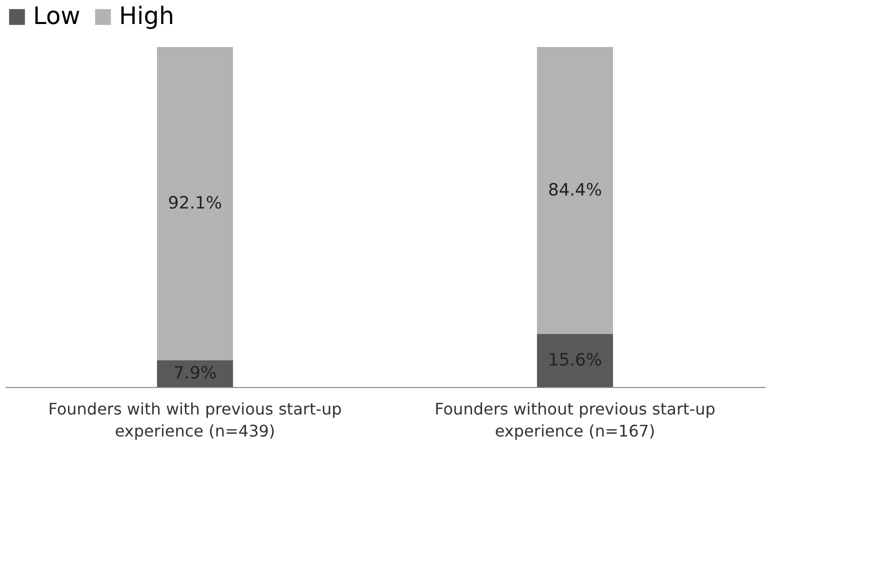 The width and height of the screenshot is (880, 574). Describe the element at coordinates (195, 374) in the screenshot. I see `data-label: 7.9%` at that location.